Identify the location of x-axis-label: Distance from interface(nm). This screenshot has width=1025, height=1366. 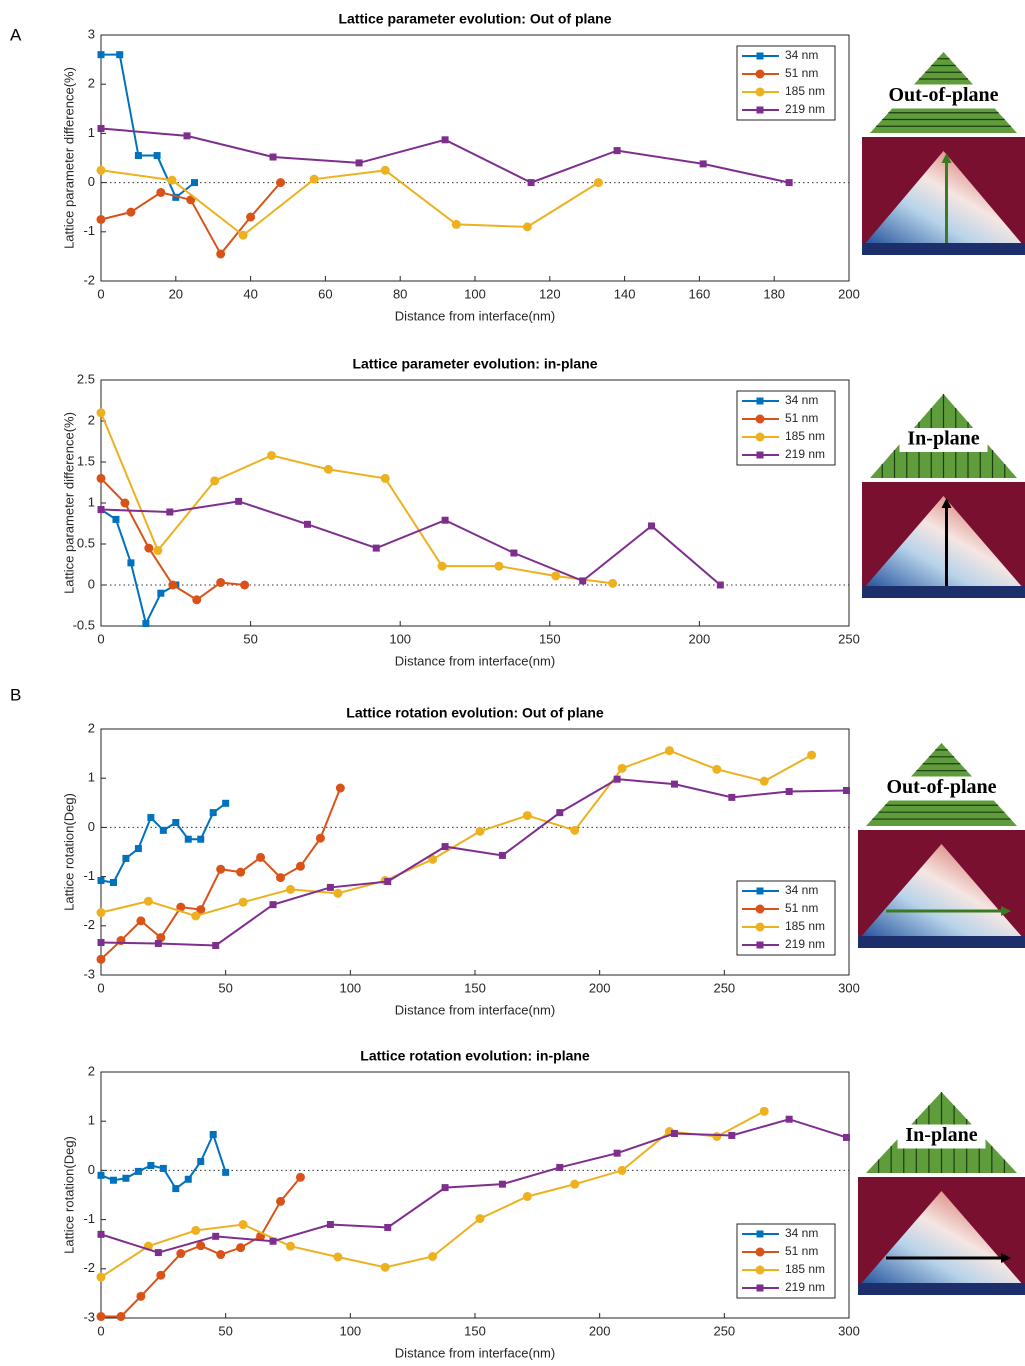
(475, 1009).